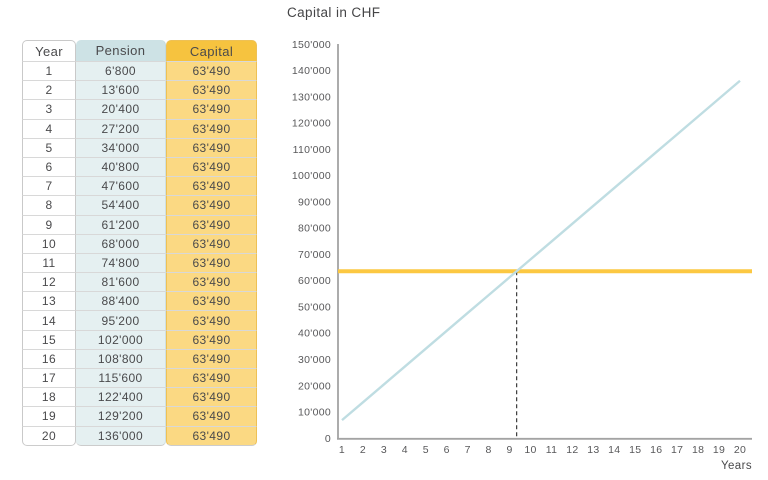 This screenshot has height=480, width=768. What do you see at coordinates (314, 334) in the screenshot?
I see `y-tick-label: 40'000` at bounding box center [314, 334].